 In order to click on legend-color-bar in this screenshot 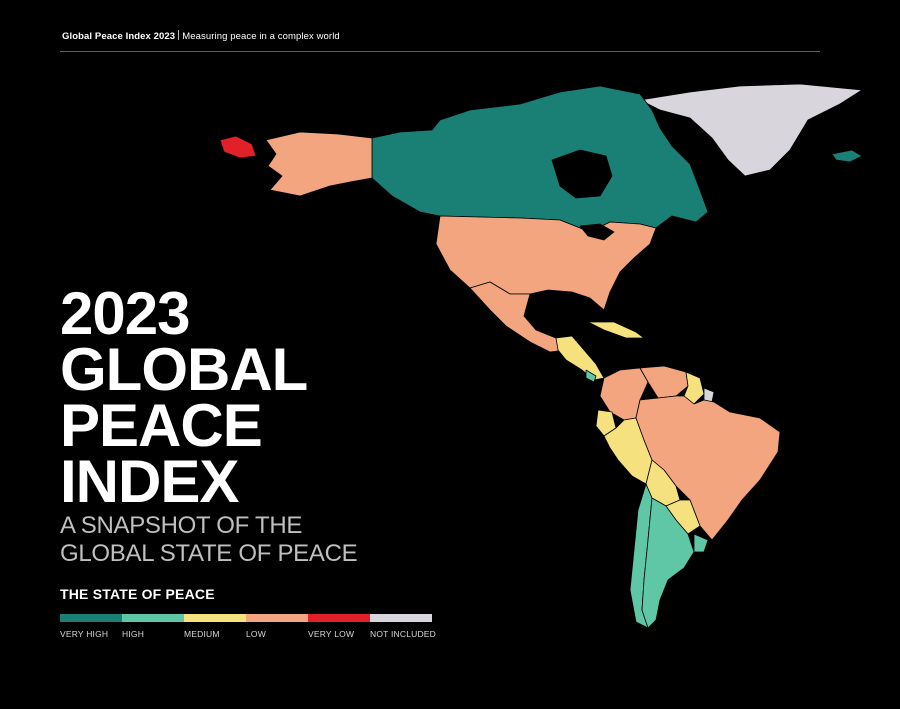, I will do `click(246, 618)`.